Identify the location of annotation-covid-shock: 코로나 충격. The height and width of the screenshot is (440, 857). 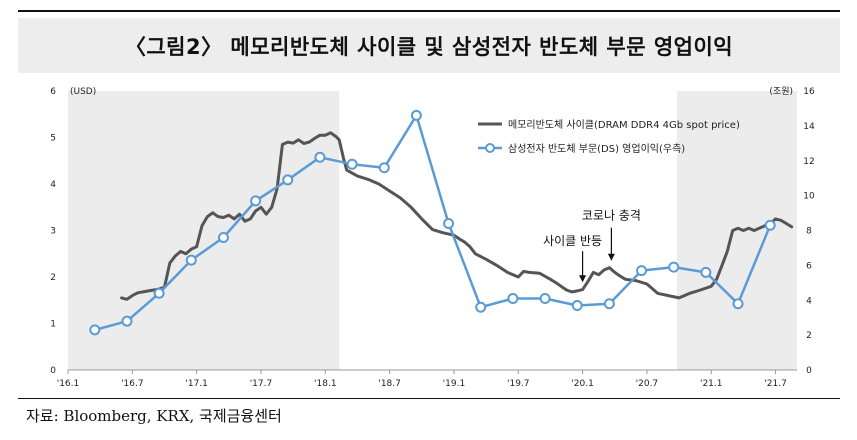
(611, 216).